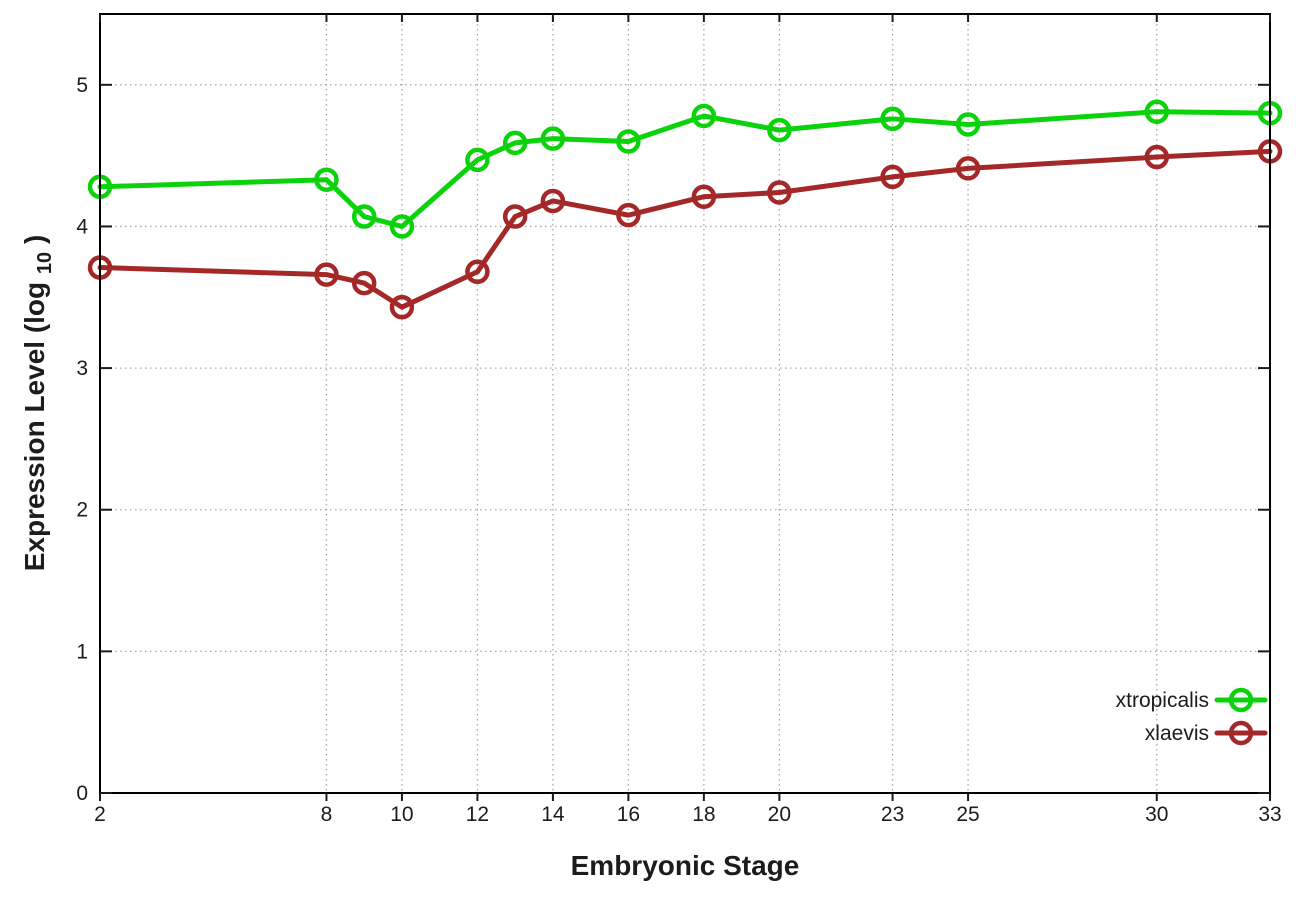 The image size is (1296, 907). Describe the element at coordinates (1177, 733) in the screenshot. I see `legend-label-xlaevis: xlaevis` at that location.